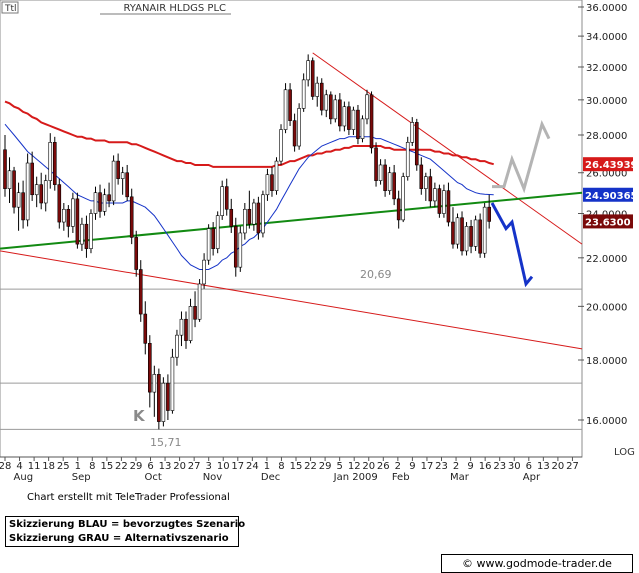  What do you see at coordinates (456, 466) in the screenshot?
I see `x-tick-label: 2` at bounding box center [456, 466].